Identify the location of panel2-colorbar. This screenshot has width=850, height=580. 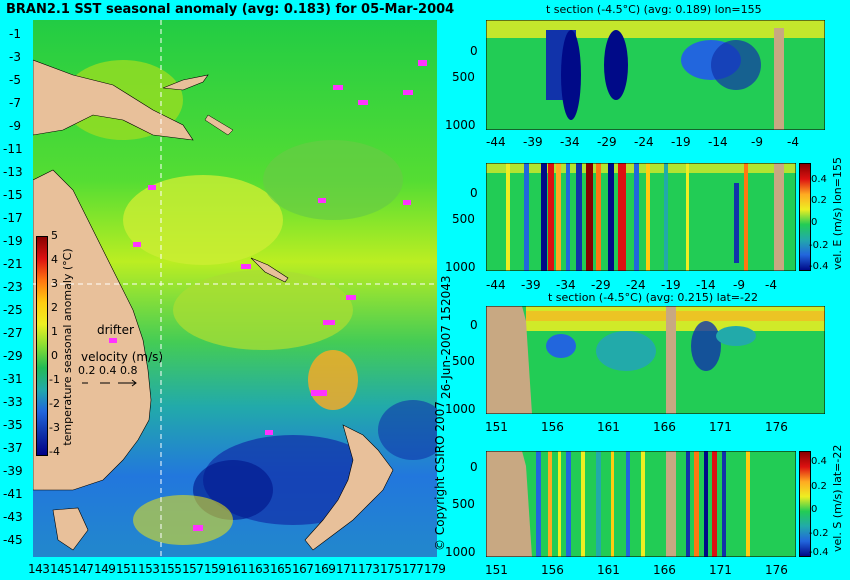
(805, 217).